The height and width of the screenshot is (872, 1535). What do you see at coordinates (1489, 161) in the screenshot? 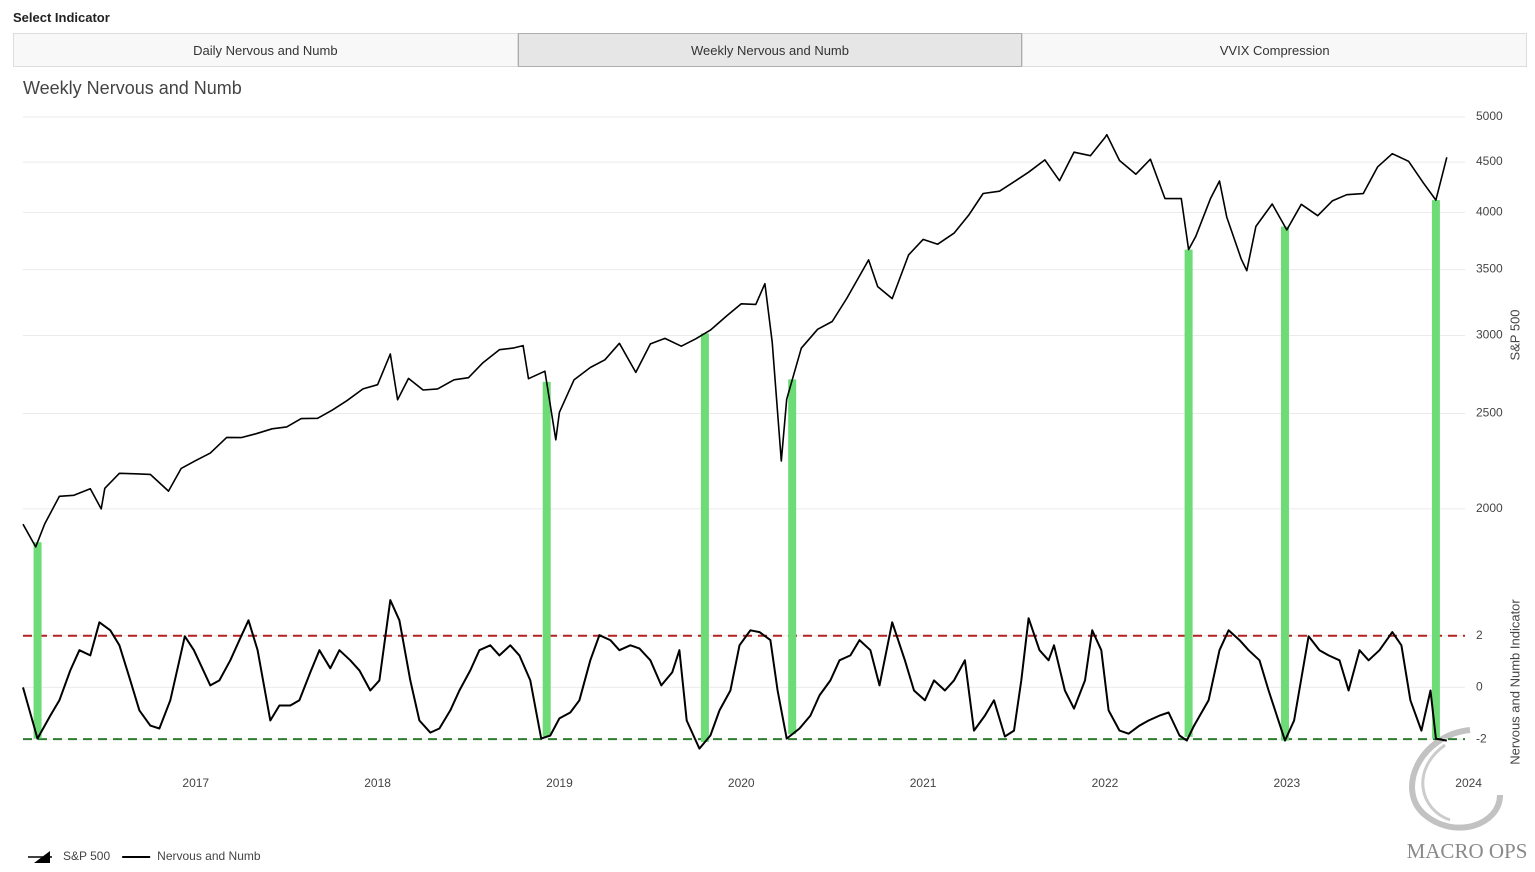
I see `y-tick-label: 4500` at bounding box center [1489, 161].